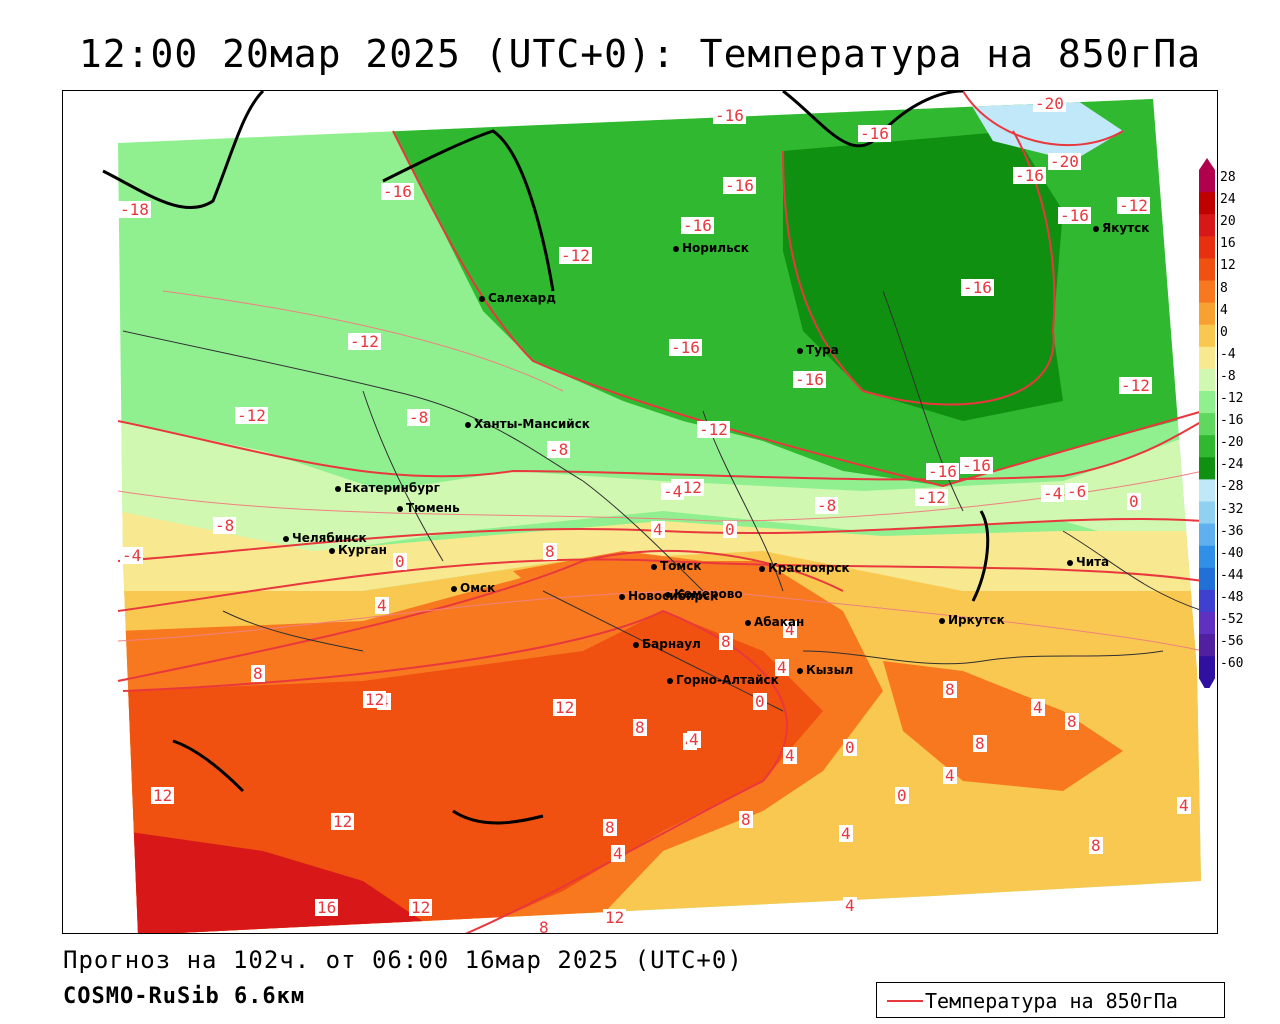  Describe the element at coordinates (825, 670) in the screenshot. I see `city-marker: Кызыл` at that location.